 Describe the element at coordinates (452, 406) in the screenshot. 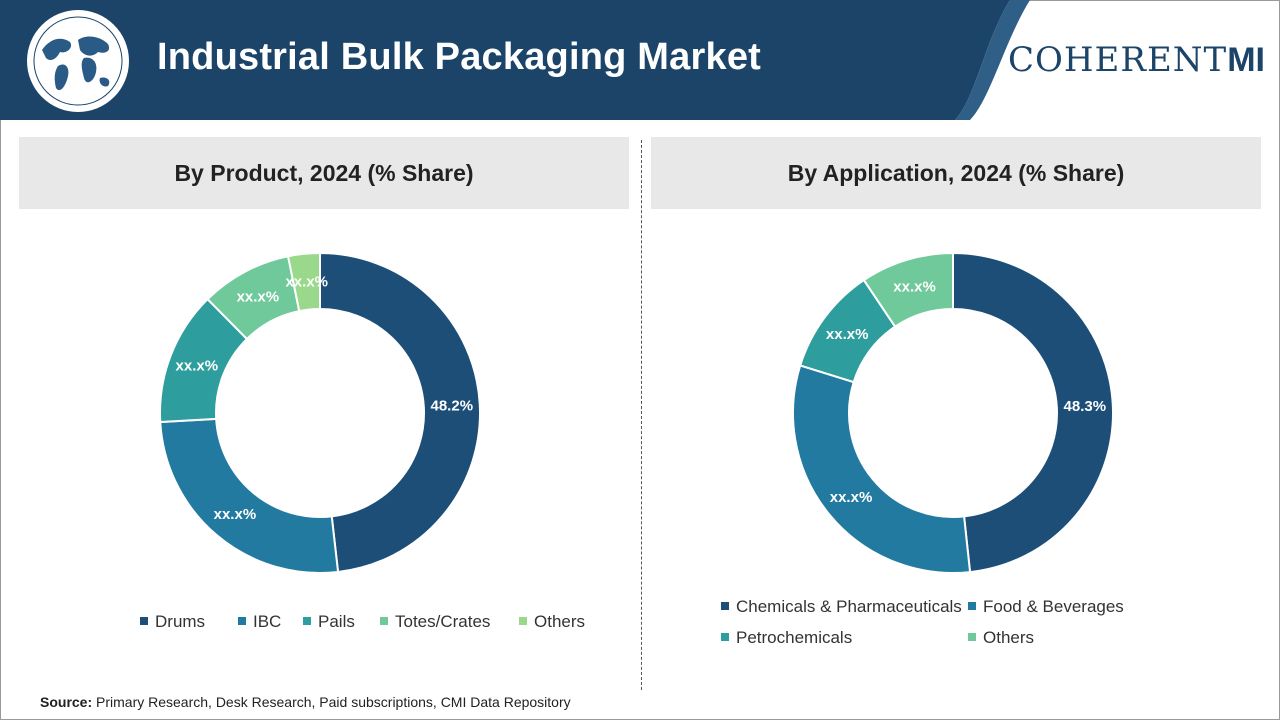

I see `product-data-label: 48.2%` at that location.